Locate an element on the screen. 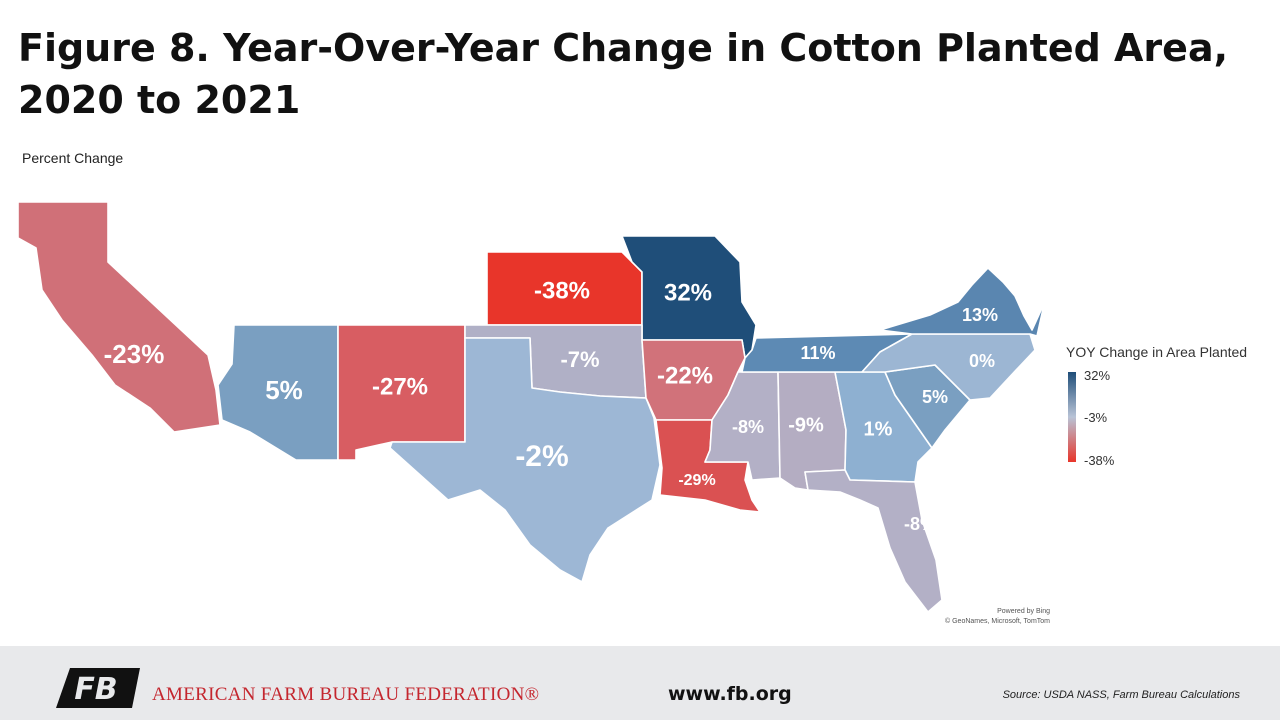  state-NC is located at coordinates (948, 367).